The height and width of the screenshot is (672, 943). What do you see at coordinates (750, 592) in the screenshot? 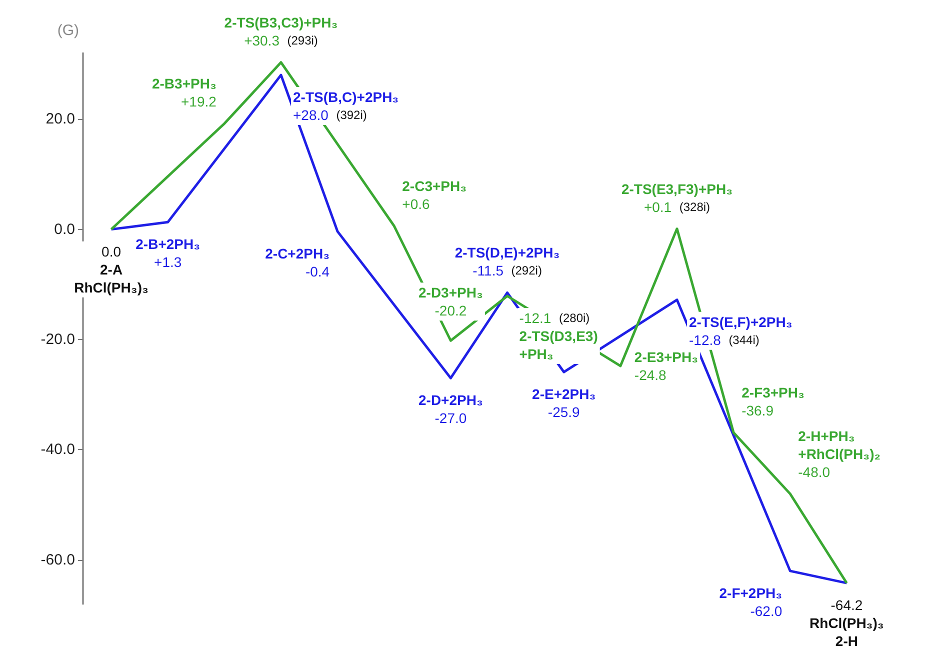
I see `annotation: 2-F+2PH₃` at bounding box center [750, 592].